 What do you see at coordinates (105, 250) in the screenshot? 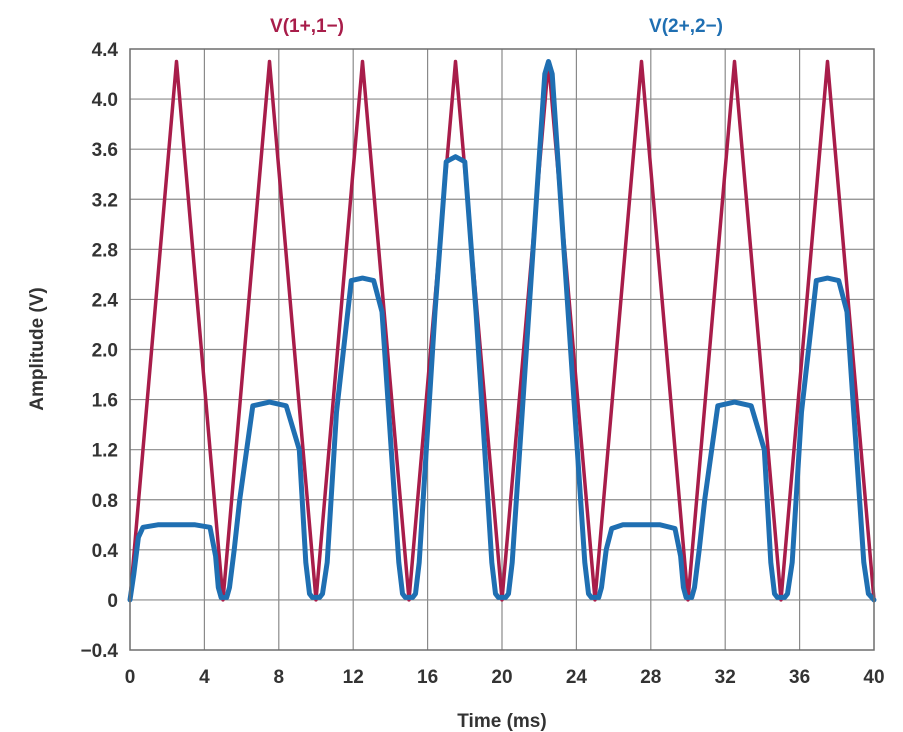
I see `y-tick-label: 2.8` at bounding box center [105, 250].